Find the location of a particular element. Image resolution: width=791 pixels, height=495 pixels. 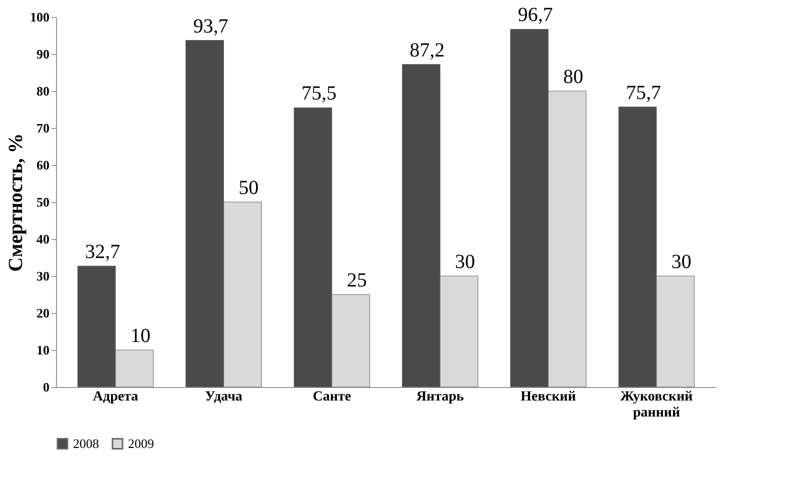

data-label: 32,7 is located at coordinates (102, 252).